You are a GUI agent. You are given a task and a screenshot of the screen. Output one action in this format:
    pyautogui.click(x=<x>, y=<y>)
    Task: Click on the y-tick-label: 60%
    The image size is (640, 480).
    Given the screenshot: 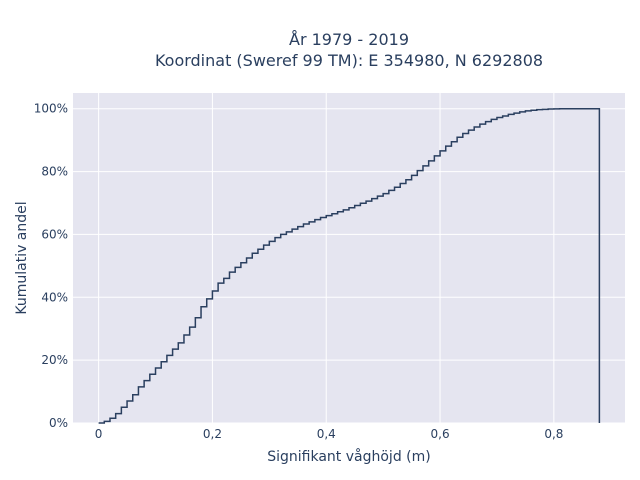 What is the action you would take?
    pyautogui.click(x=54, y=234)
    